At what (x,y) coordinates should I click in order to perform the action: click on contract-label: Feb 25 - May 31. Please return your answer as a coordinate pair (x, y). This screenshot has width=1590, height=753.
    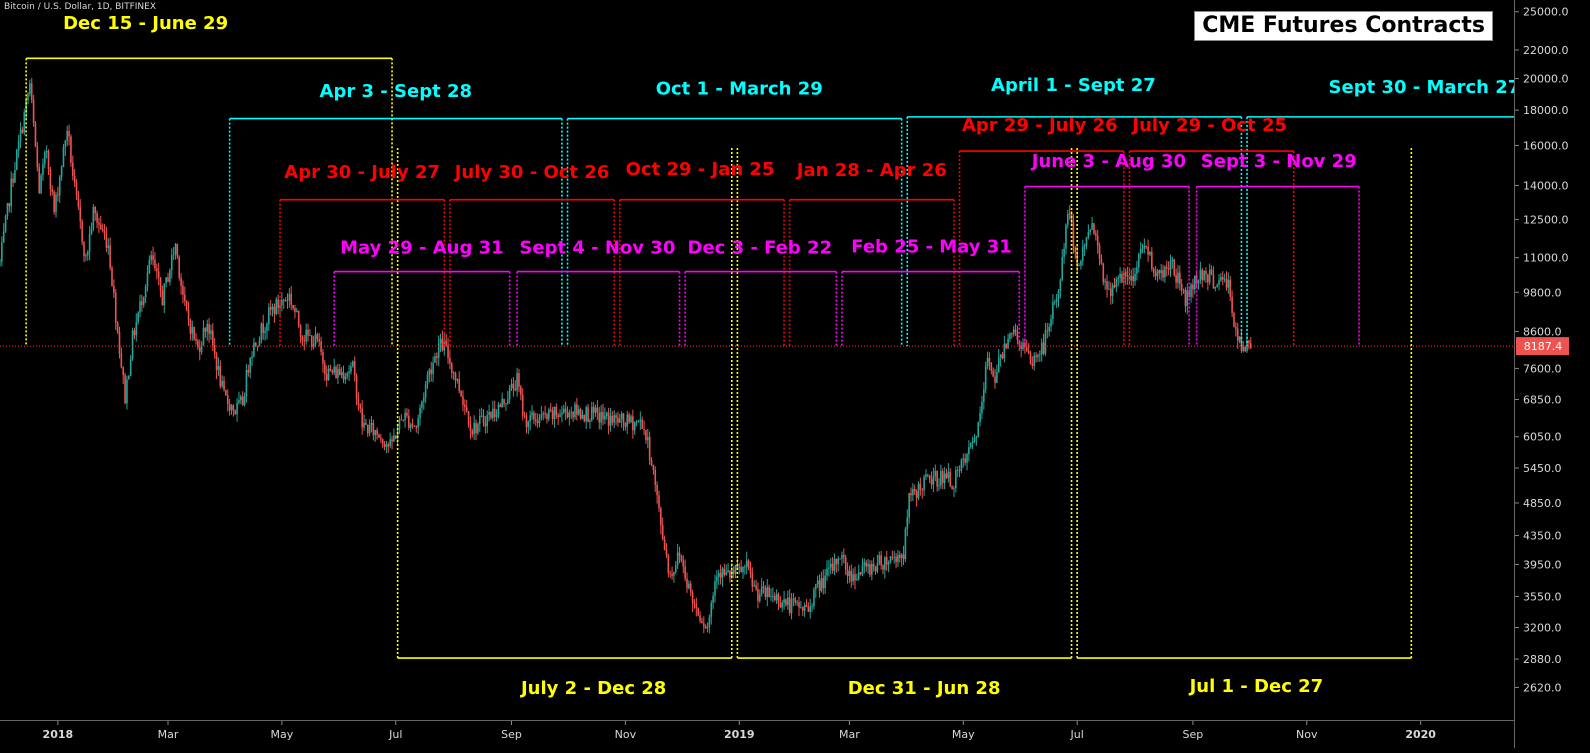
    Looking at the image, I should click on (931, 246).